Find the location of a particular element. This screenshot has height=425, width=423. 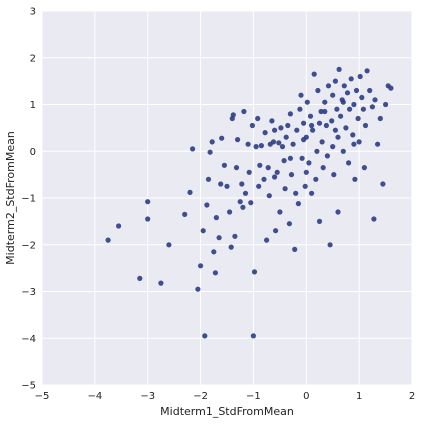

x-tick-label: −5 is located at coordinates (42, 396).